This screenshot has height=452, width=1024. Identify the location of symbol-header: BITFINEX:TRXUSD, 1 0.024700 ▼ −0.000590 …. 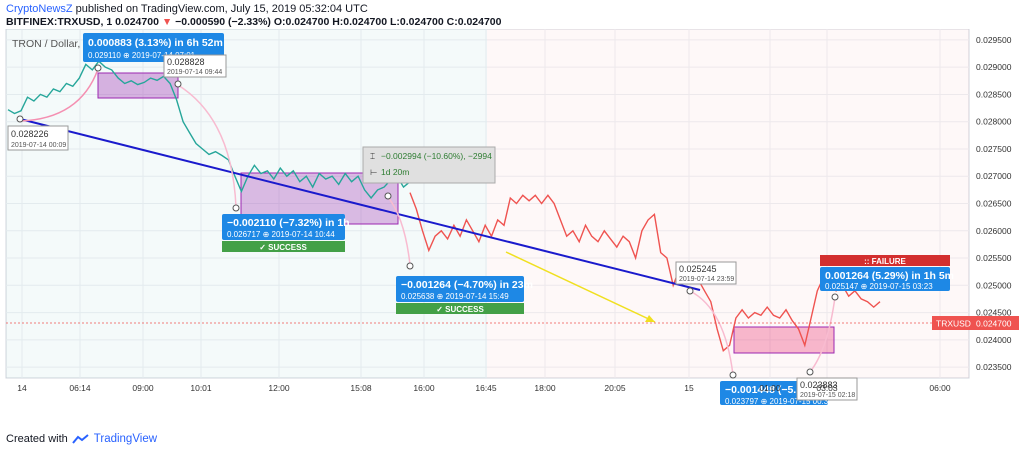
(254, 22).